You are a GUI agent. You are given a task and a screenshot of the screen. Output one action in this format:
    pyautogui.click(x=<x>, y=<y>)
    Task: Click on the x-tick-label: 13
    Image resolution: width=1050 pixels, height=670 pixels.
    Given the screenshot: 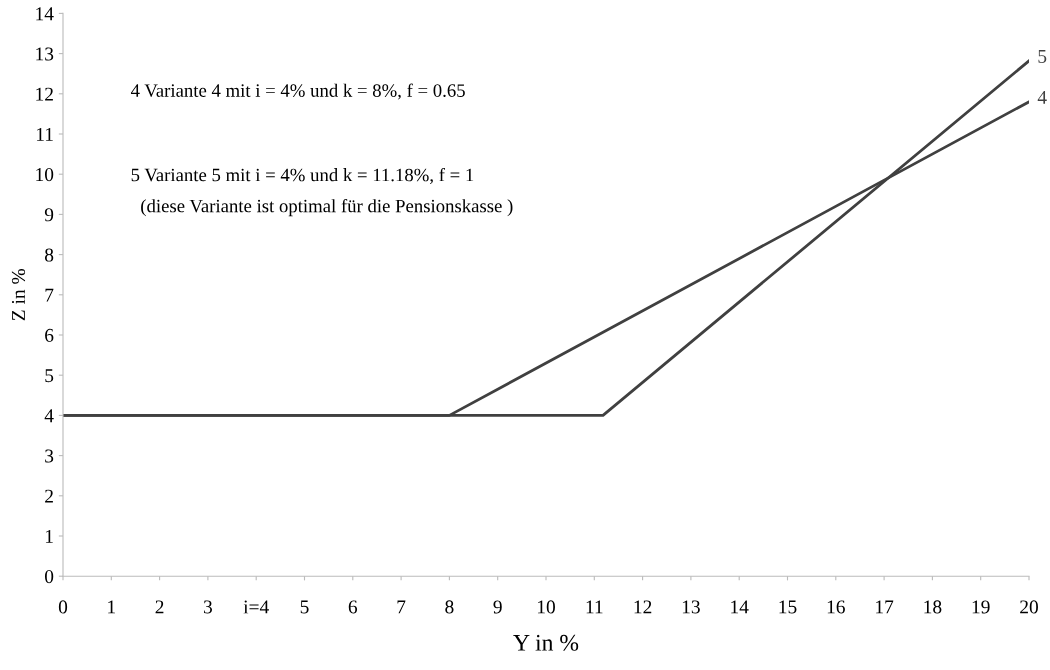 What is the action you would take?
    pyautogui.click(x=691, y=607)
    